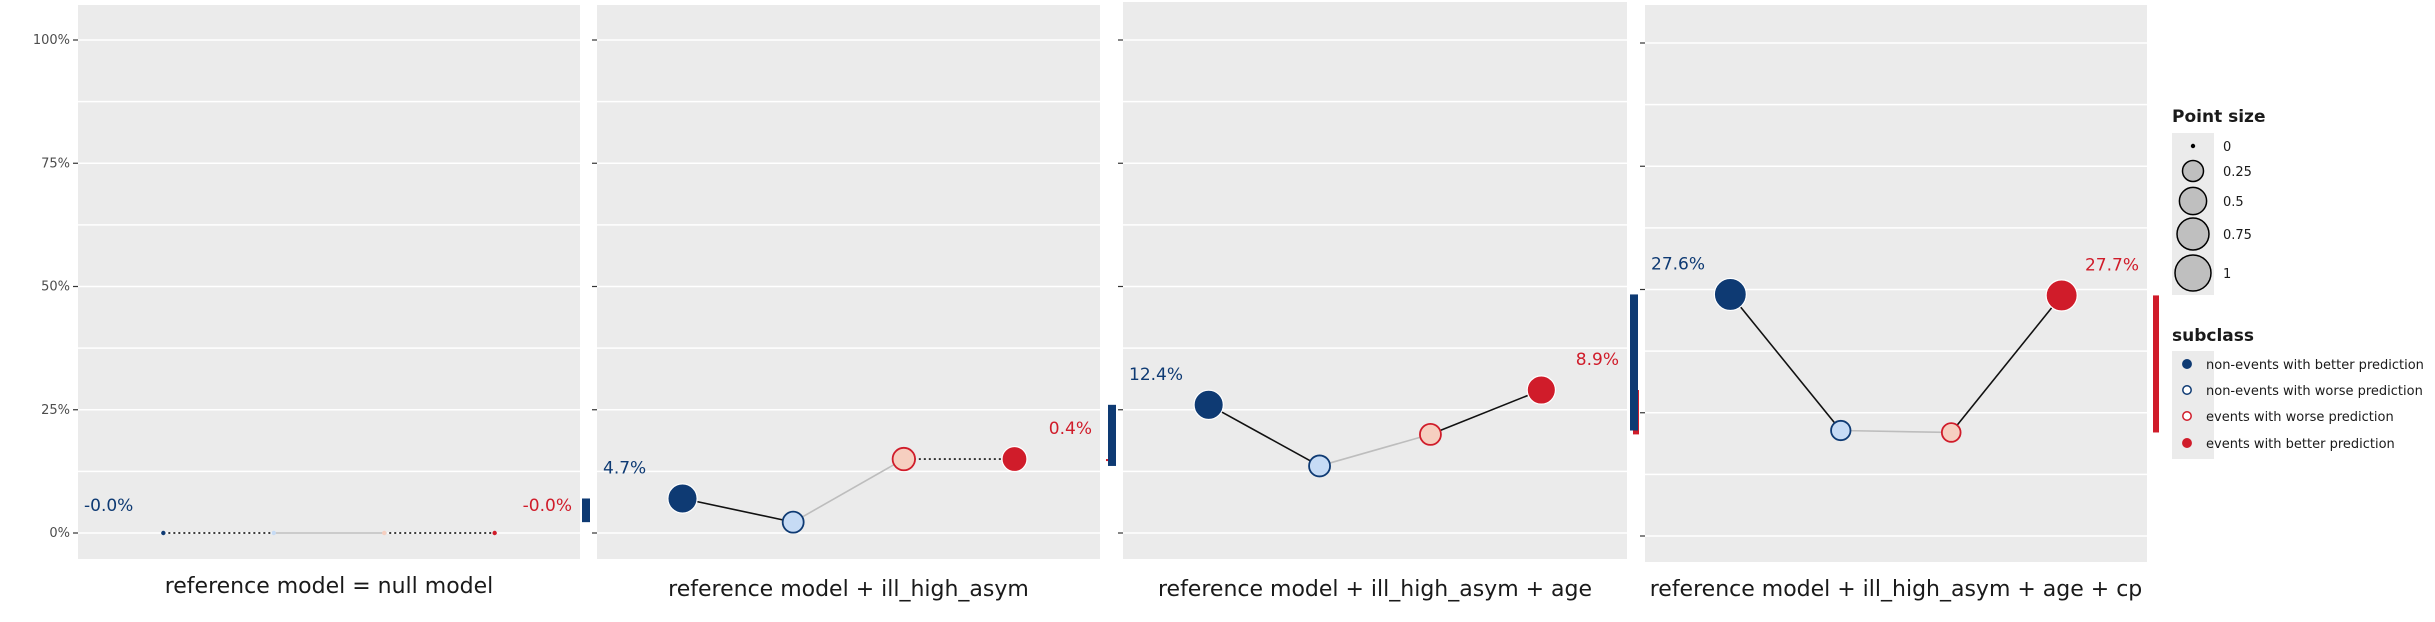 Image resolution: width=2435 pixels, height=622 pixels. What do you see at coordinates (55, 163) in the screenshot?
I see `y-tick-label: 75%` at bounding box center [55, 163].